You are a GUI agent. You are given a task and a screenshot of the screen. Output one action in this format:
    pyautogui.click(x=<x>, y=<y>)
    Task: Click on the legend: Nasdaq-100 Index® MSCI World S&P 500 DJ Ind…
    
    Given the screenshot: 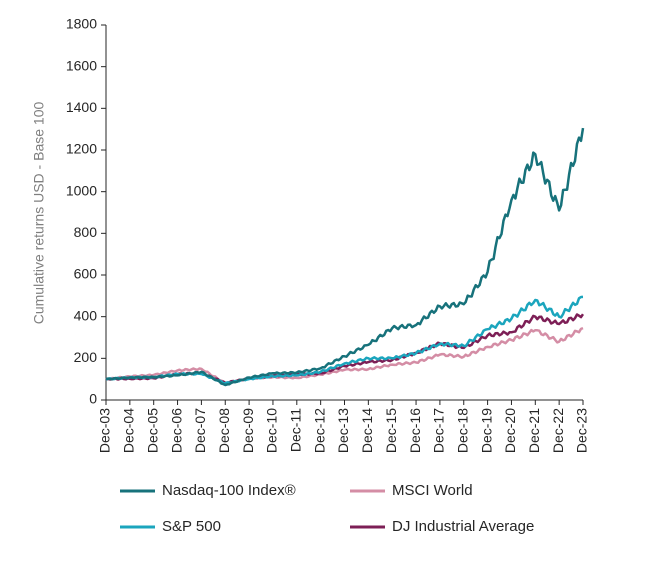 What is the action you would take?
    pyautogui.click(x=327, y=508)
    